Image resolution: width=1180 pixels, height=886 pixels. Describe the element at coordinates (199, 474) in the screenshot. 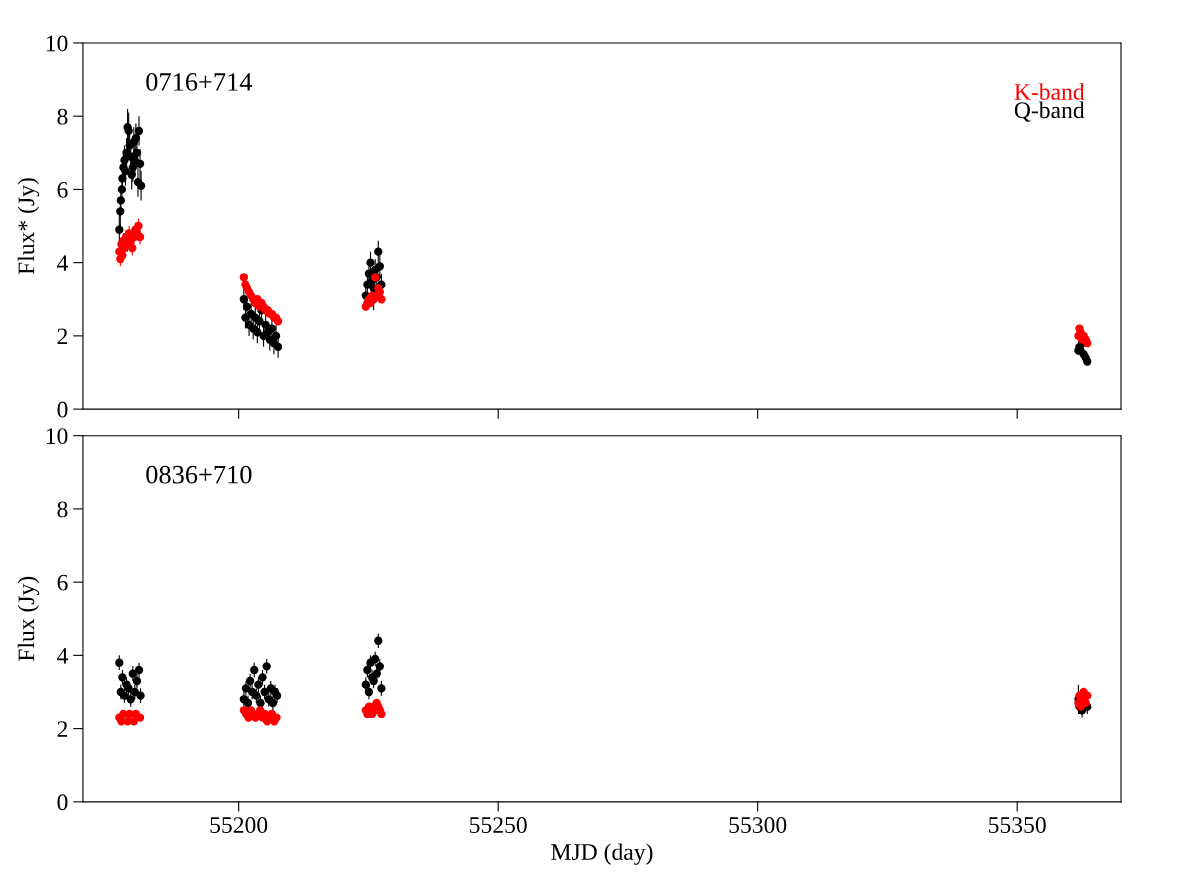

I see `annotation: 0836+710` at that location.